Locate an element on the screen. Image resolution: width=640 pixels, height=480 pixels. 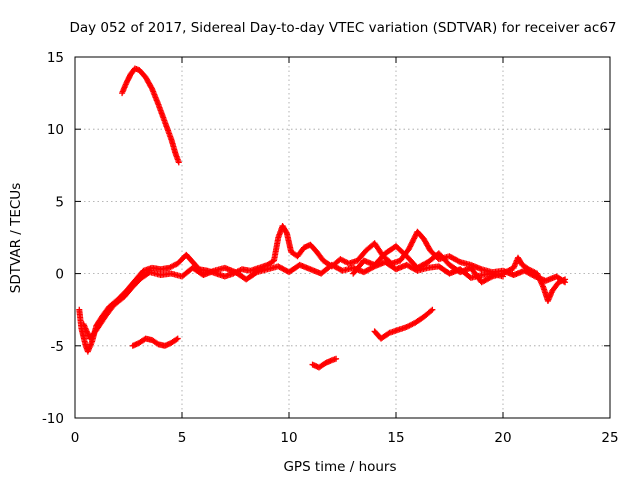
x-tick-label: 15 is located at coordinates (395, 438).